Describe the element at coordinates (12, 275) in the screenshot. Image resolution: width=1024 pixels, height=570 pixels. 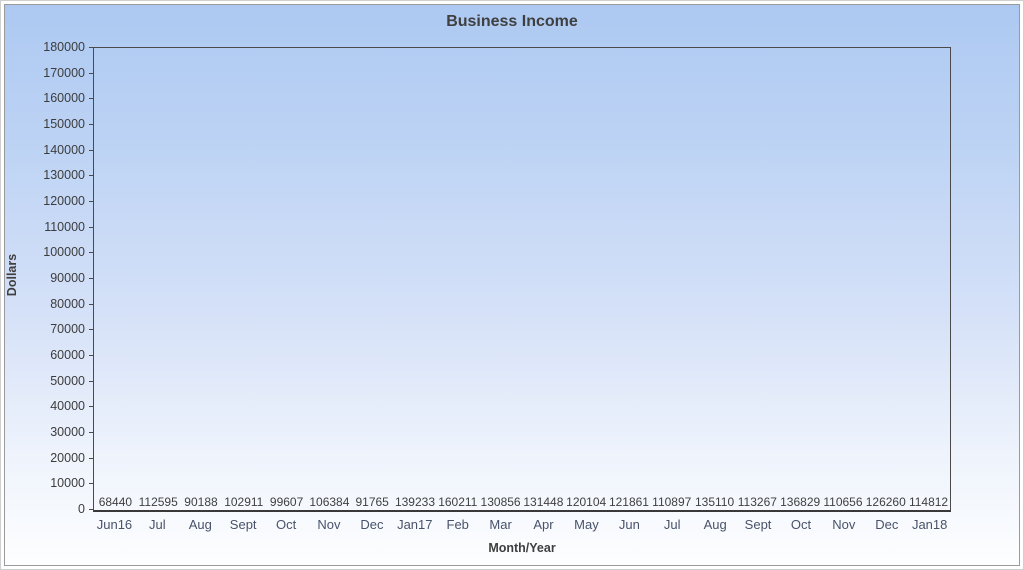
I see `y-axis-title: Dollars` at that location.